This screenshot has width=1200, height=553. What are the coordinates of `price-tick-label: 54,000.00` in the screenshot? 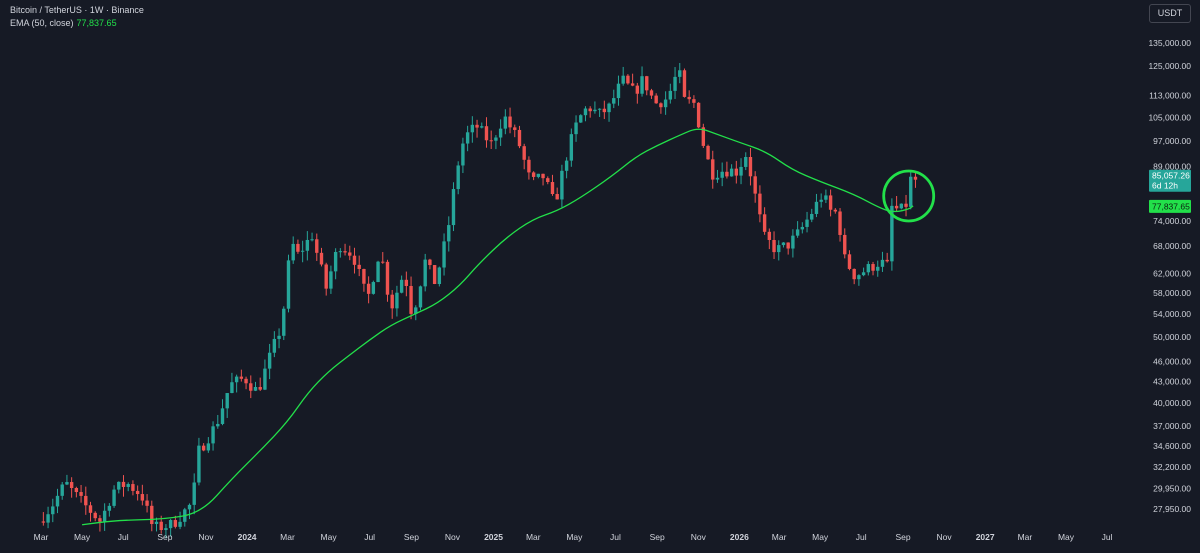 It's located at (1172, 314).